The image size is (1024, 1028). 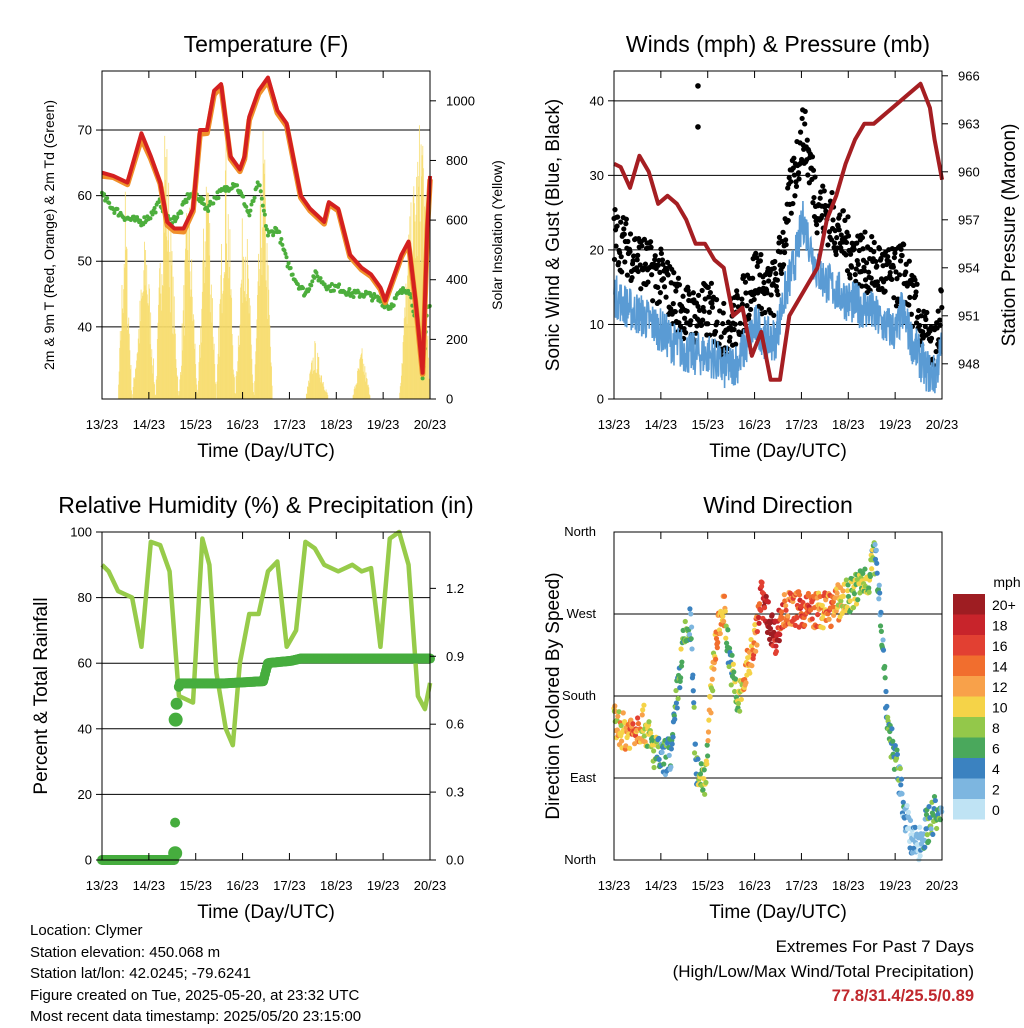 What do you see at coordinates (266, 759) in the screenshot?
I see `series-total-precipitation` at bounding box center [266, 759].